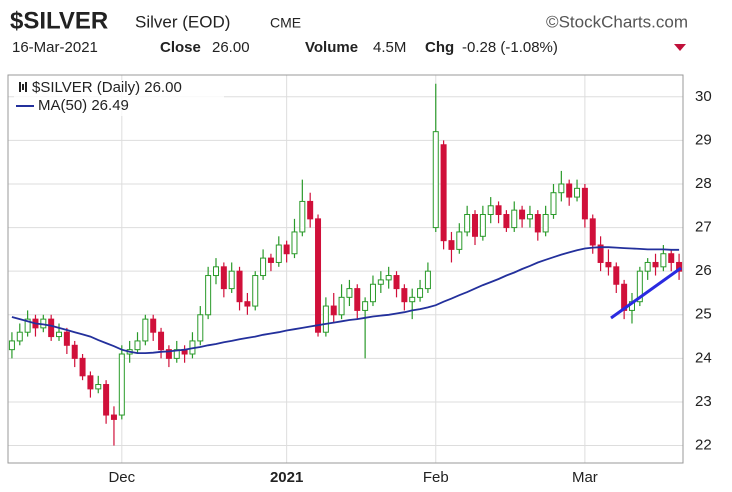 The height and width of the screenshot is (492, 732). I want to click on y-tick-label: 27, so click(703, 227).